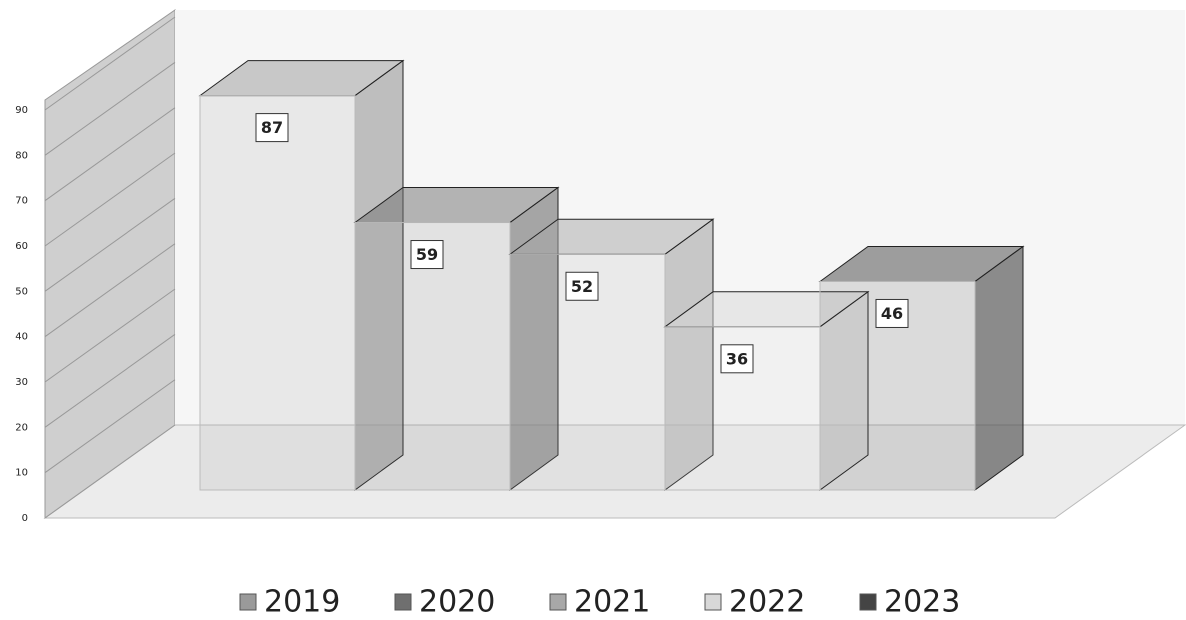 Image resolution: width=1186 pixels, height=620 pixels. What do you see at coordinates (21, 337) in the screenshot?
I see `y-tick-label: 40` at bounding box center [21, 337].